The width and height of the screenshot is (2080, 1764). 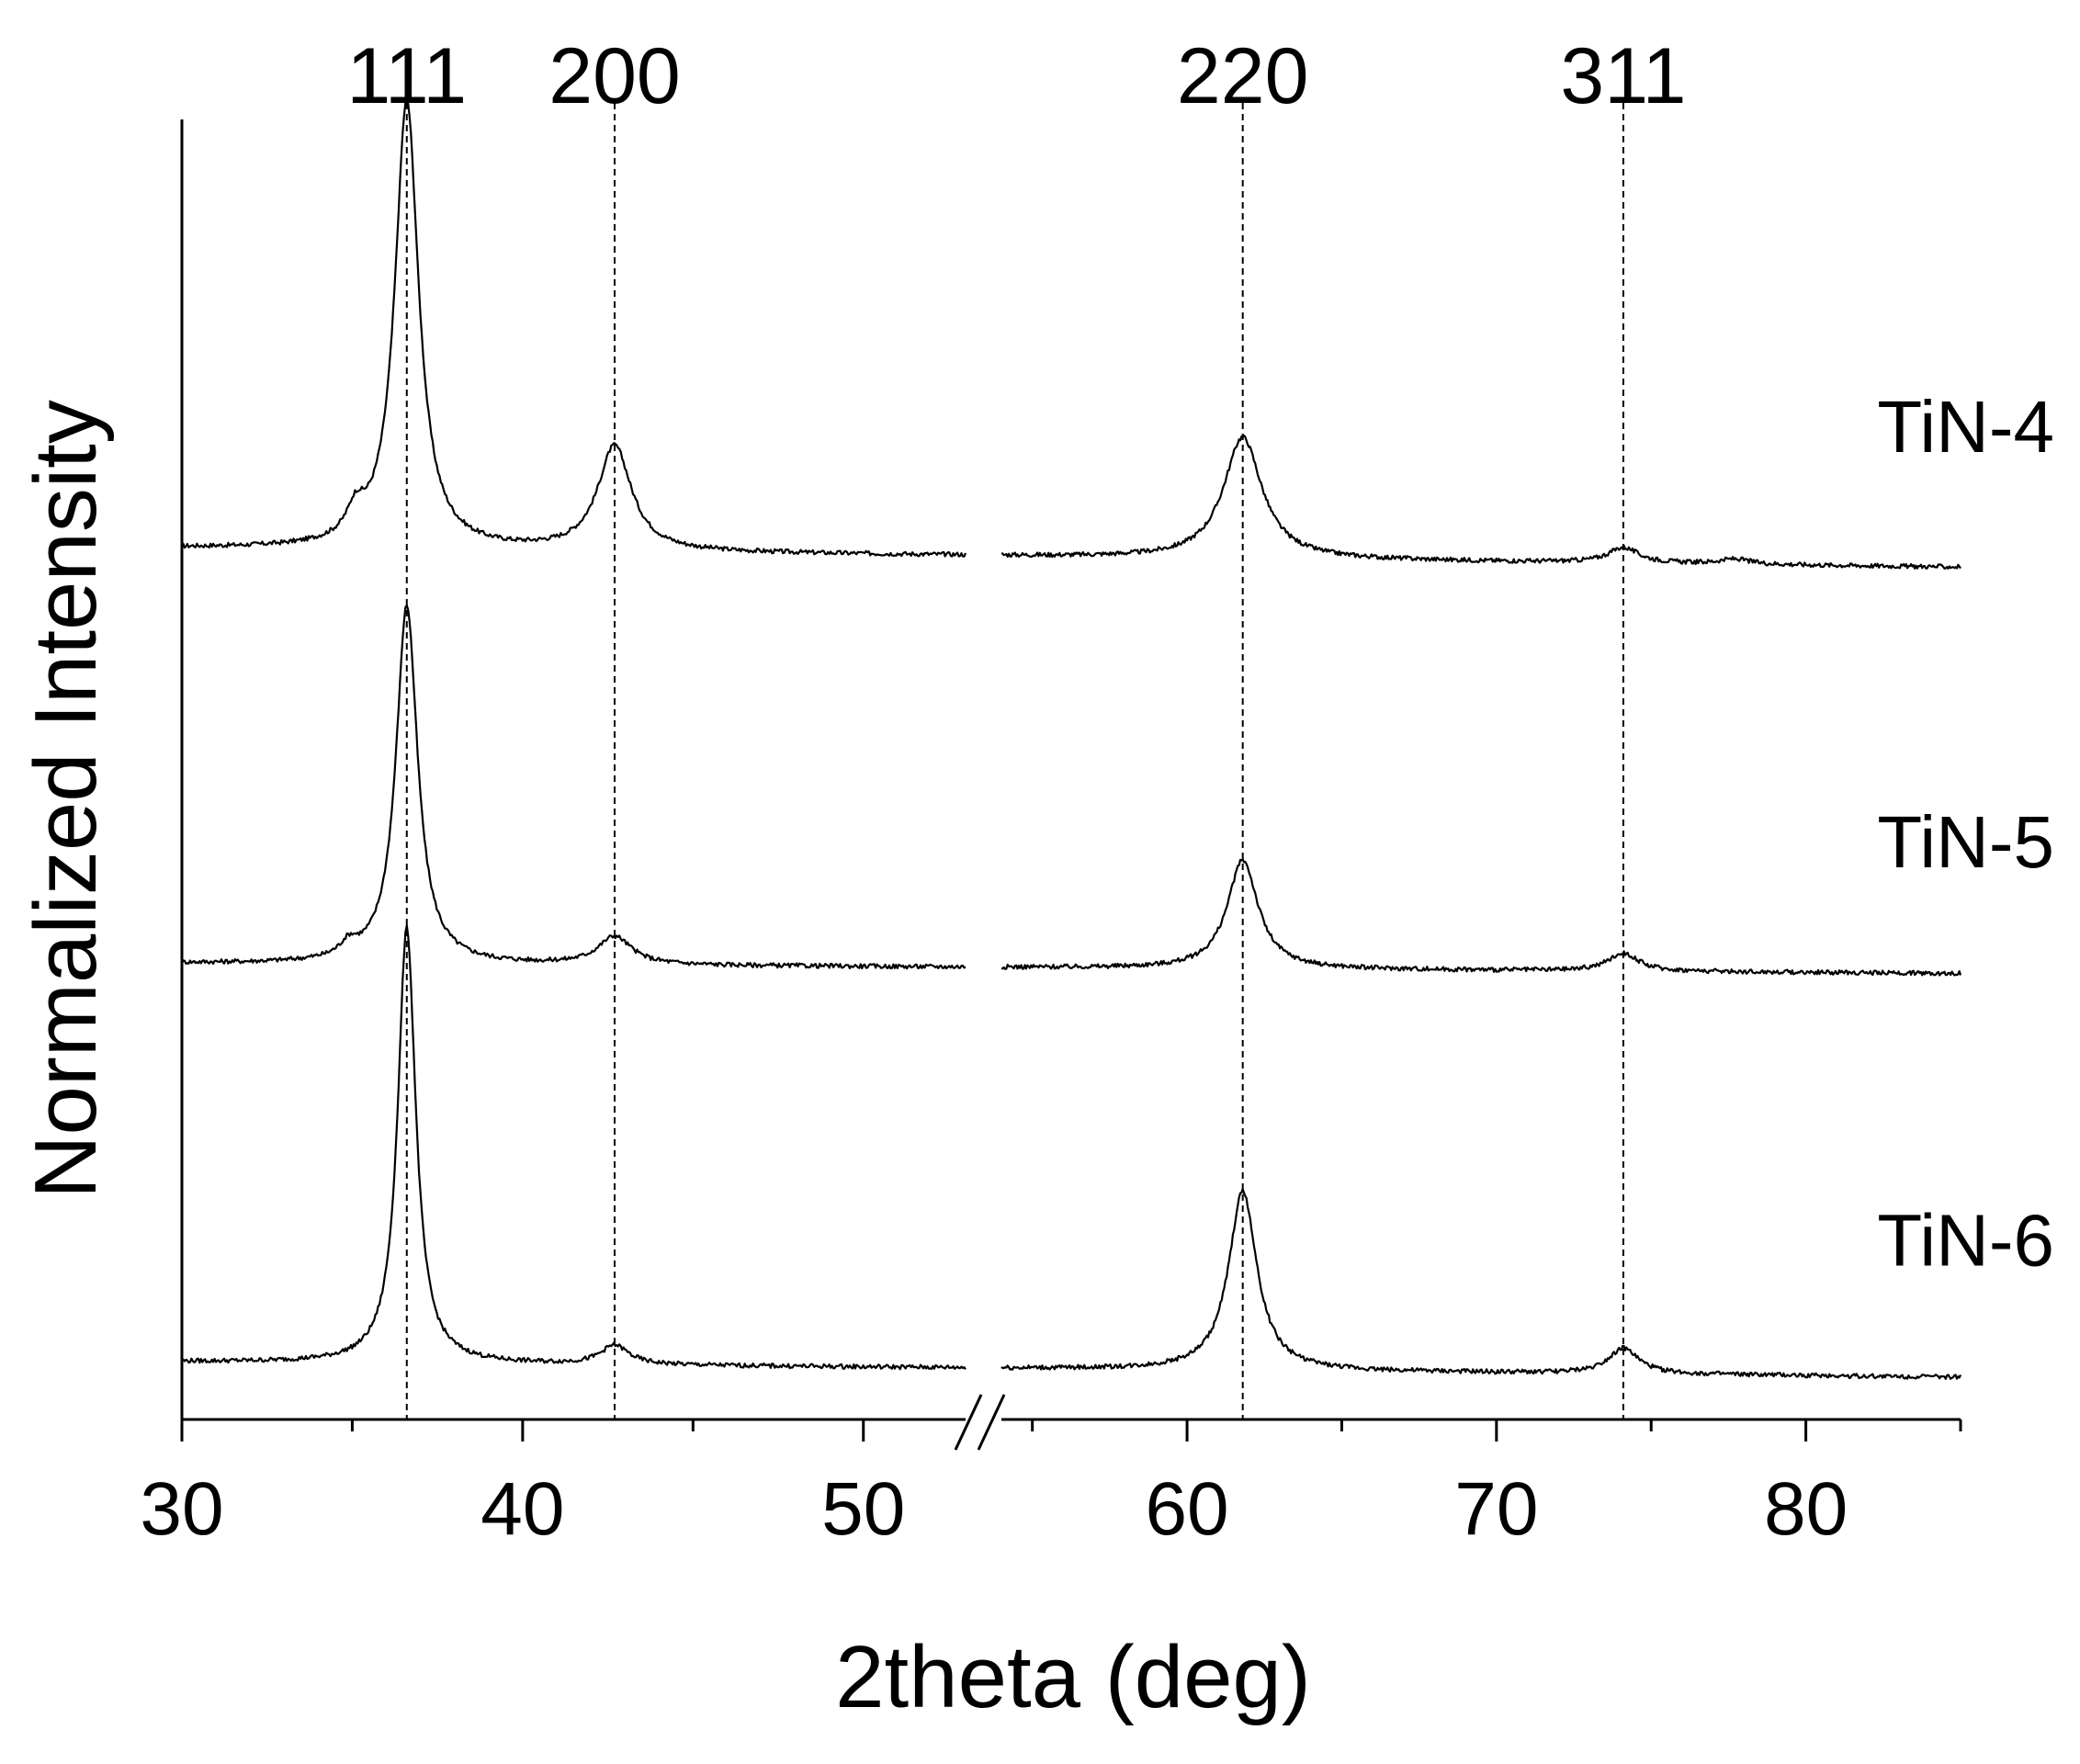 I want to click on peak-label-220: 220, so click(x=1243, y=76).